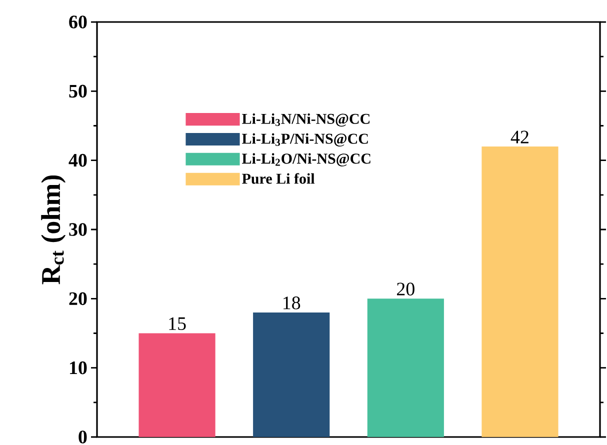 This screenshot has height=445, width=607. What do you see at coordinates (77, 160) in the screenshot?
I see `y-tick-label: 40` at bounding box center [77, 160].